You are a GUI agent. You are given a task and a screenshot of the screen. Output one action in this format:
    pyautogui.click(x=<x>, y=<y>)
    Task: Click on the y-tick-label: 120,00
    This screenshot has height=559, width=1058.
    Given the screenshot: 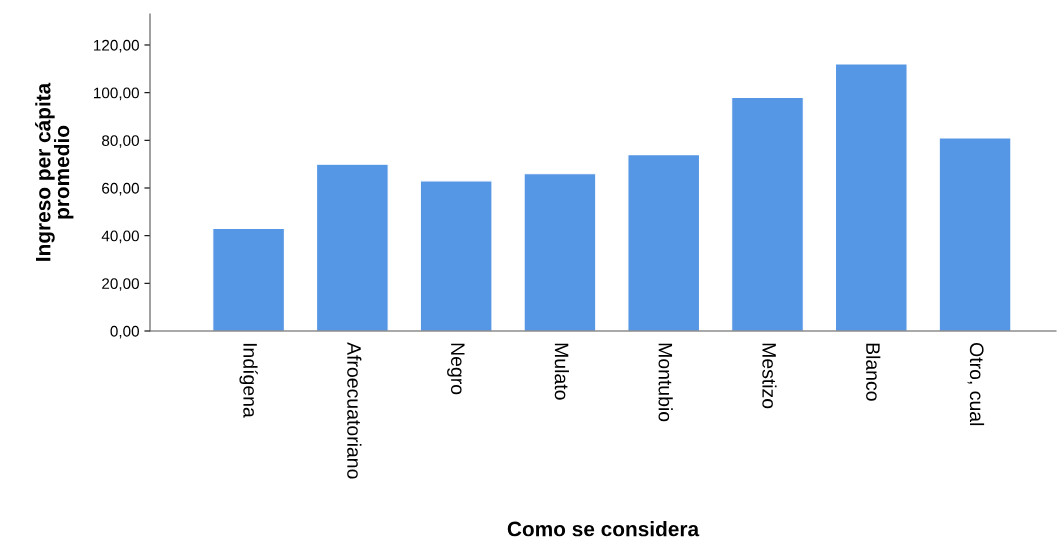 What is the action you would take?
    pyautogui.click(x=116, y=46)
    